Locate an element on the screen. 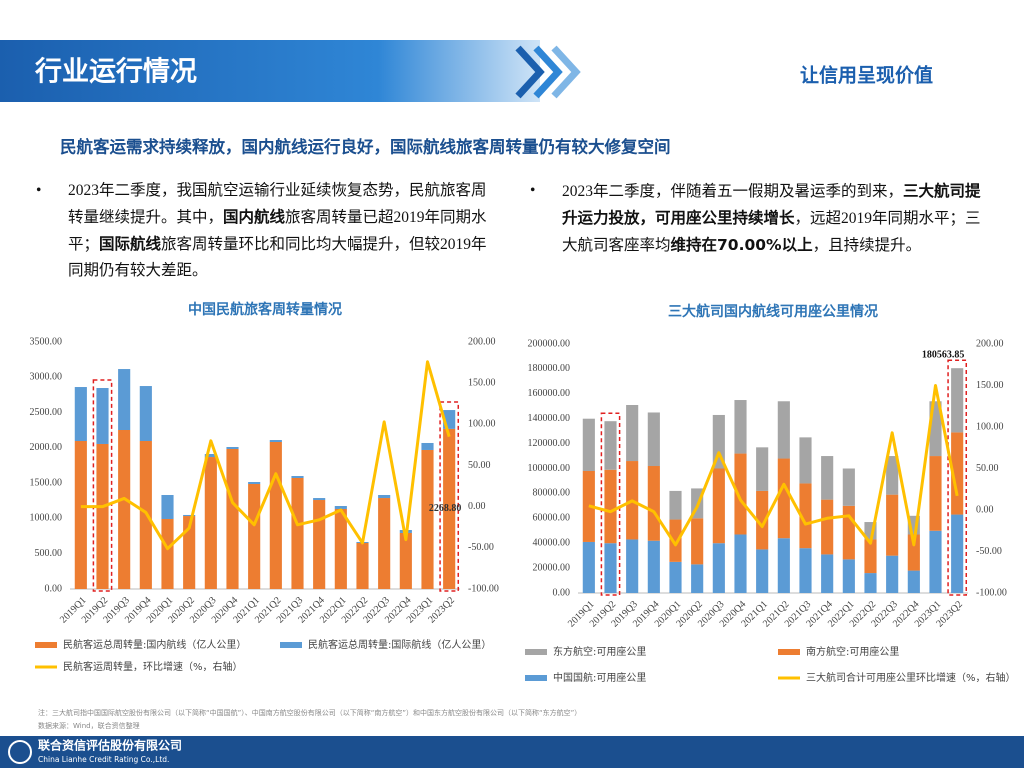  y-tick-label: 1000.00 is located at coordinates (46, 518).